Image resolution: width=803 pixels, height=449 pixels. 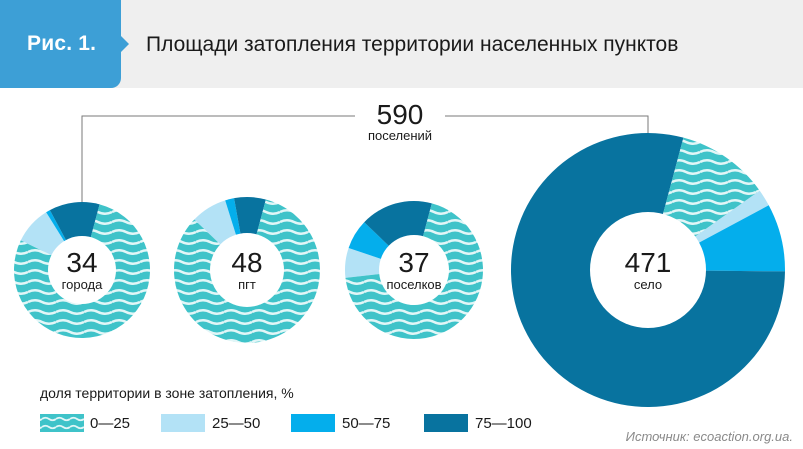 What do you see at coordinates (246, 262) in the screenshot?
I see `donut-count: 48` at bounding box center [246, 262].